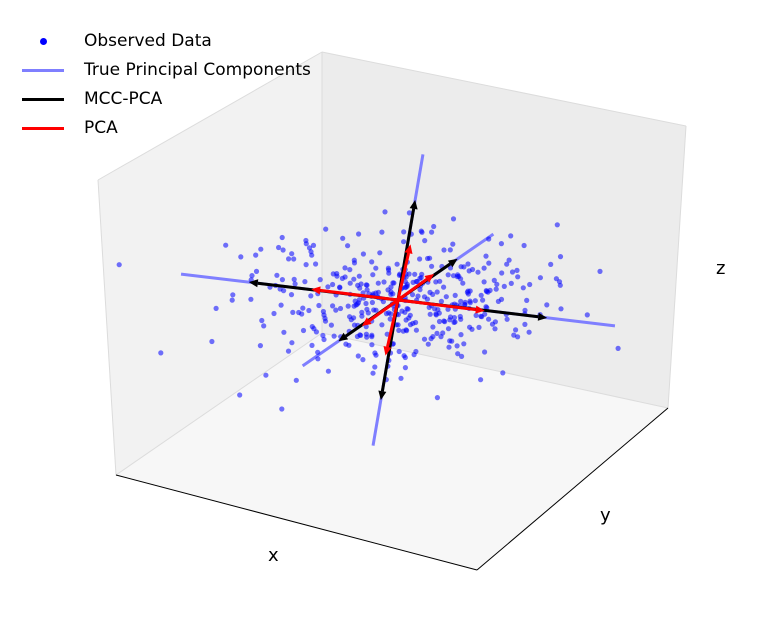  I want to click on y-axis-label: y, so click(605, 515).